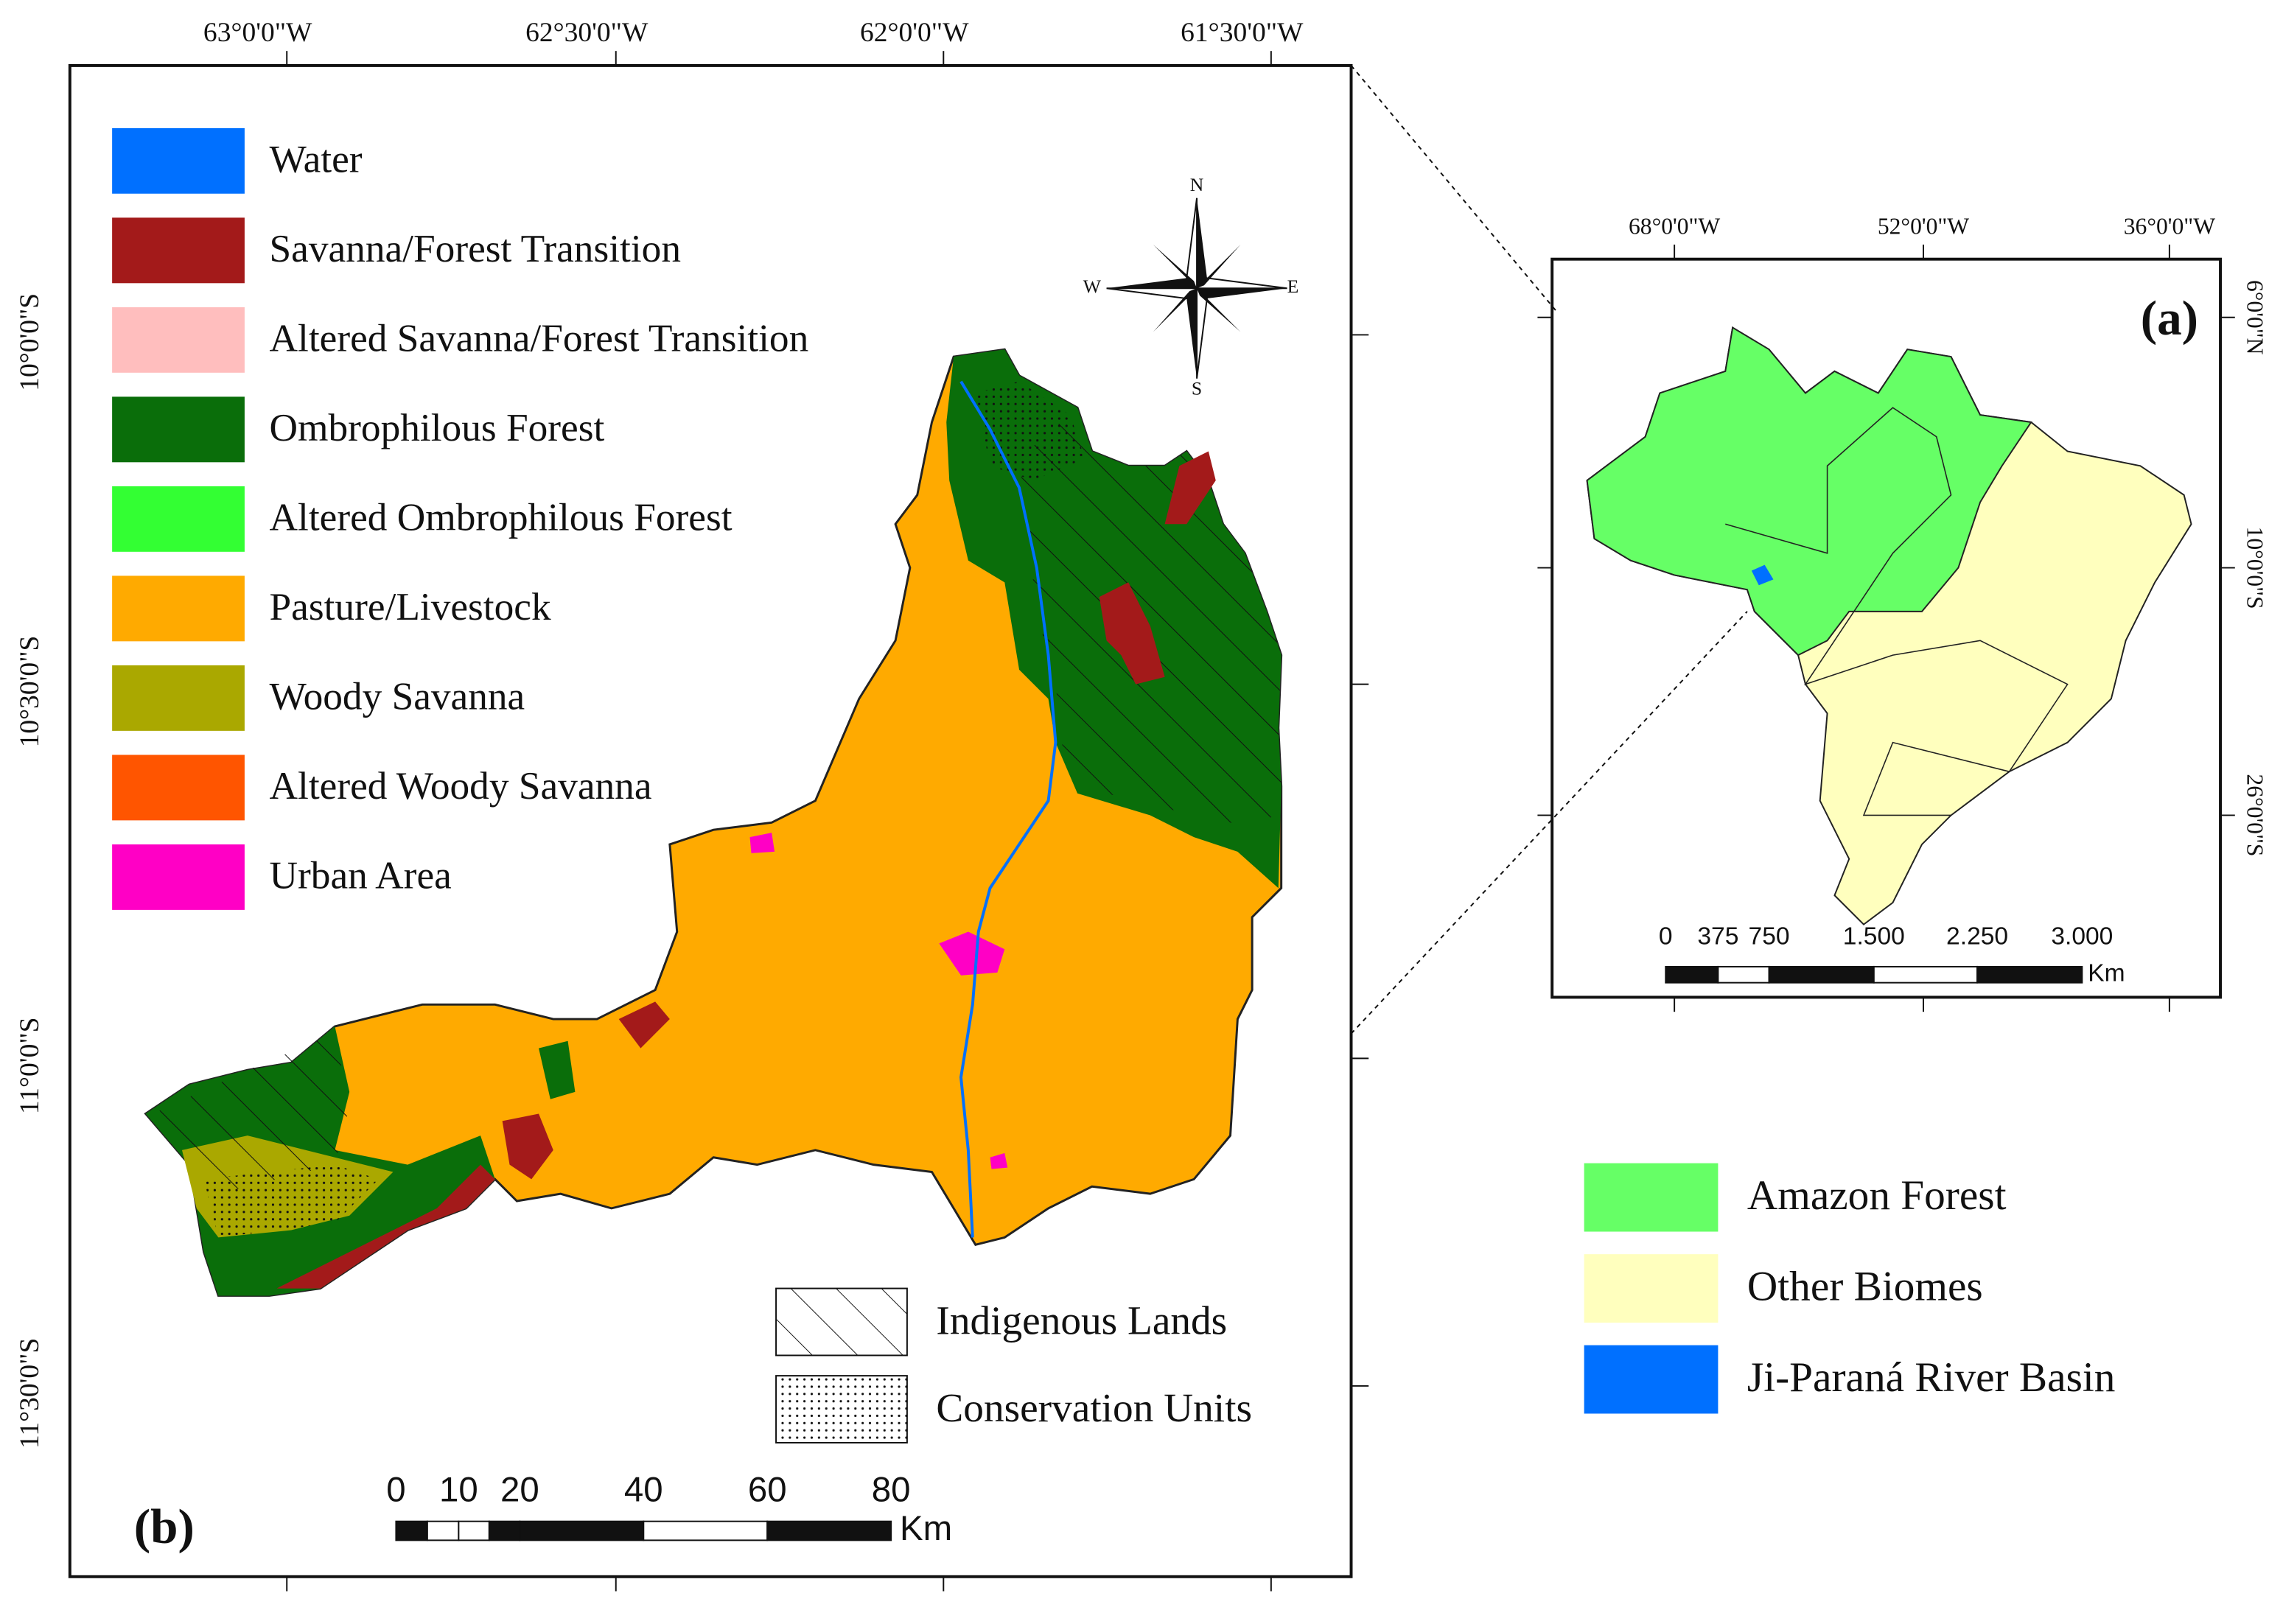 Image resolution: width=2283 pixels, height=1624 pixels. I want to click on scale-label: 80, so click(891, 1490).